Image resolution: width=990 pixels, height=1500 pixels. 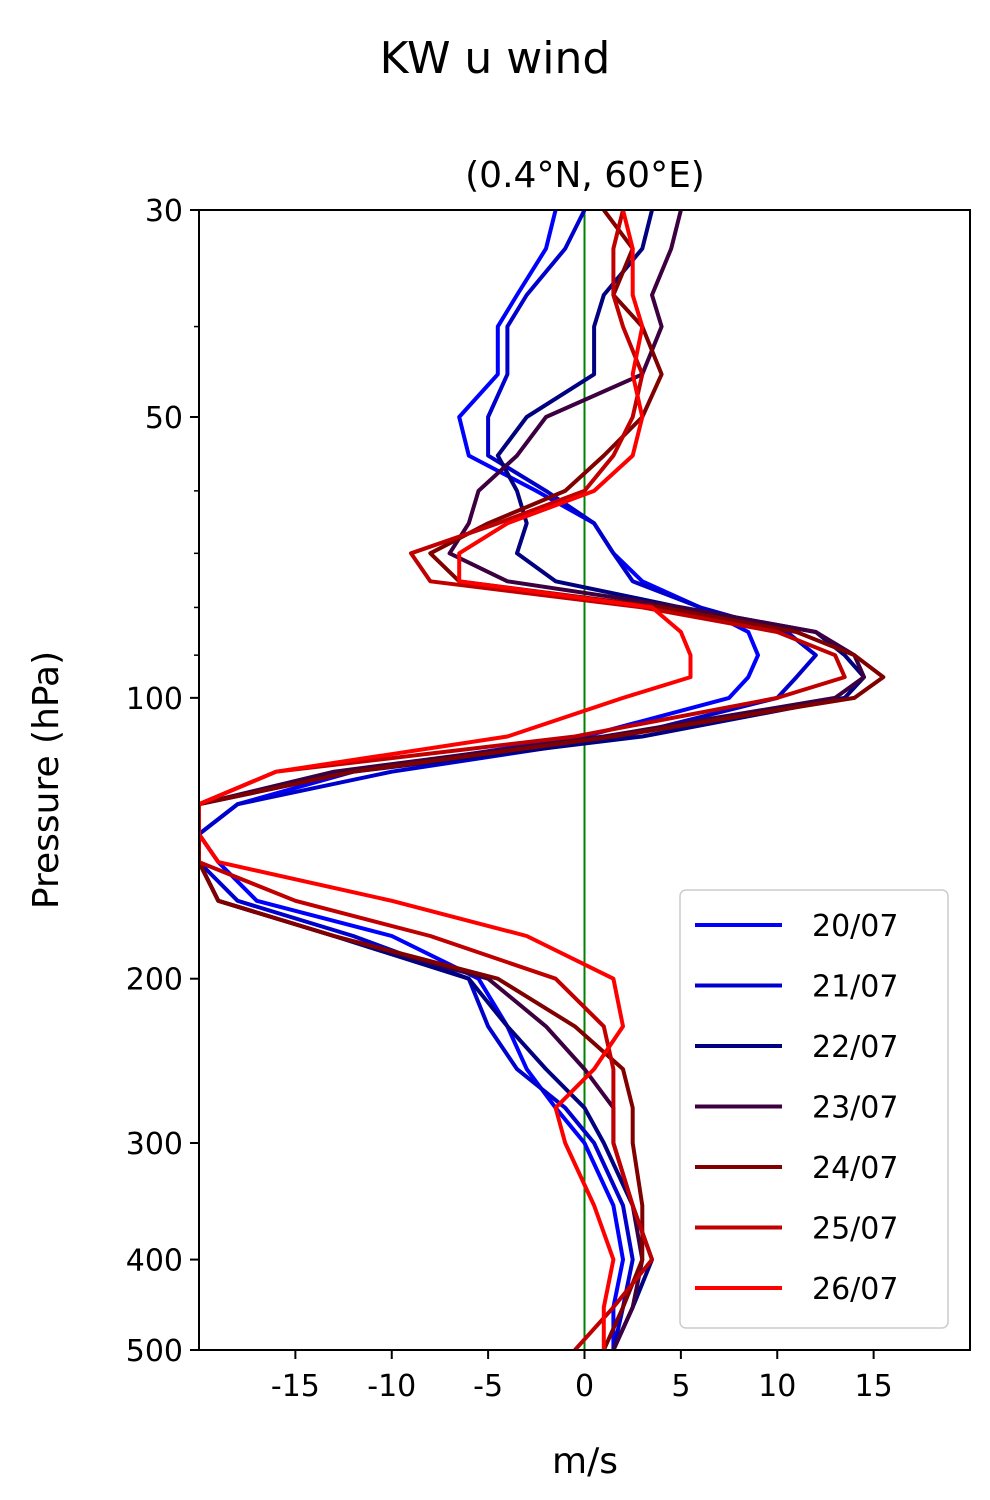 What do you see at coordinates (680, 1386) in the screenshot?
I see `x-tick-label: 5` at bounding box center [680, 1386].